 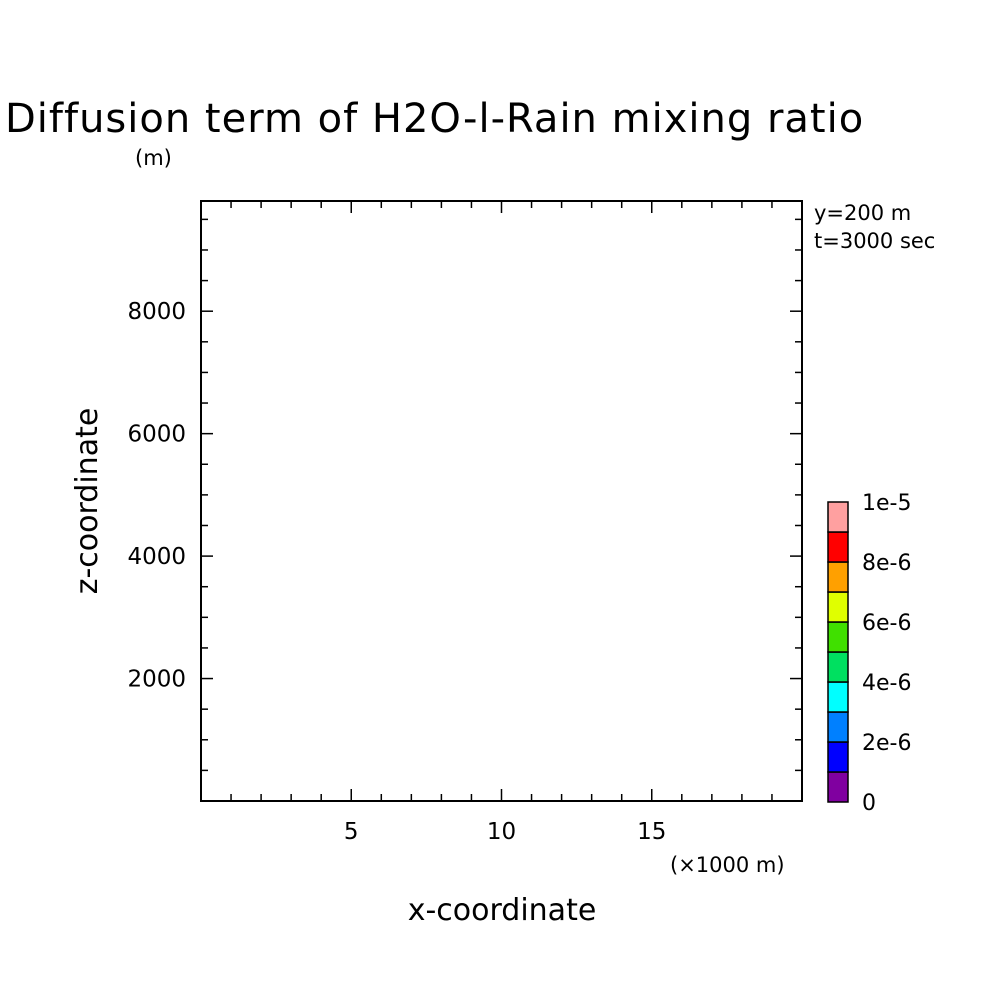 What do you see at coordinates (651, 832) in the screenshot?
I see `x-tick-label: 15` at bounding box center [651, 832].